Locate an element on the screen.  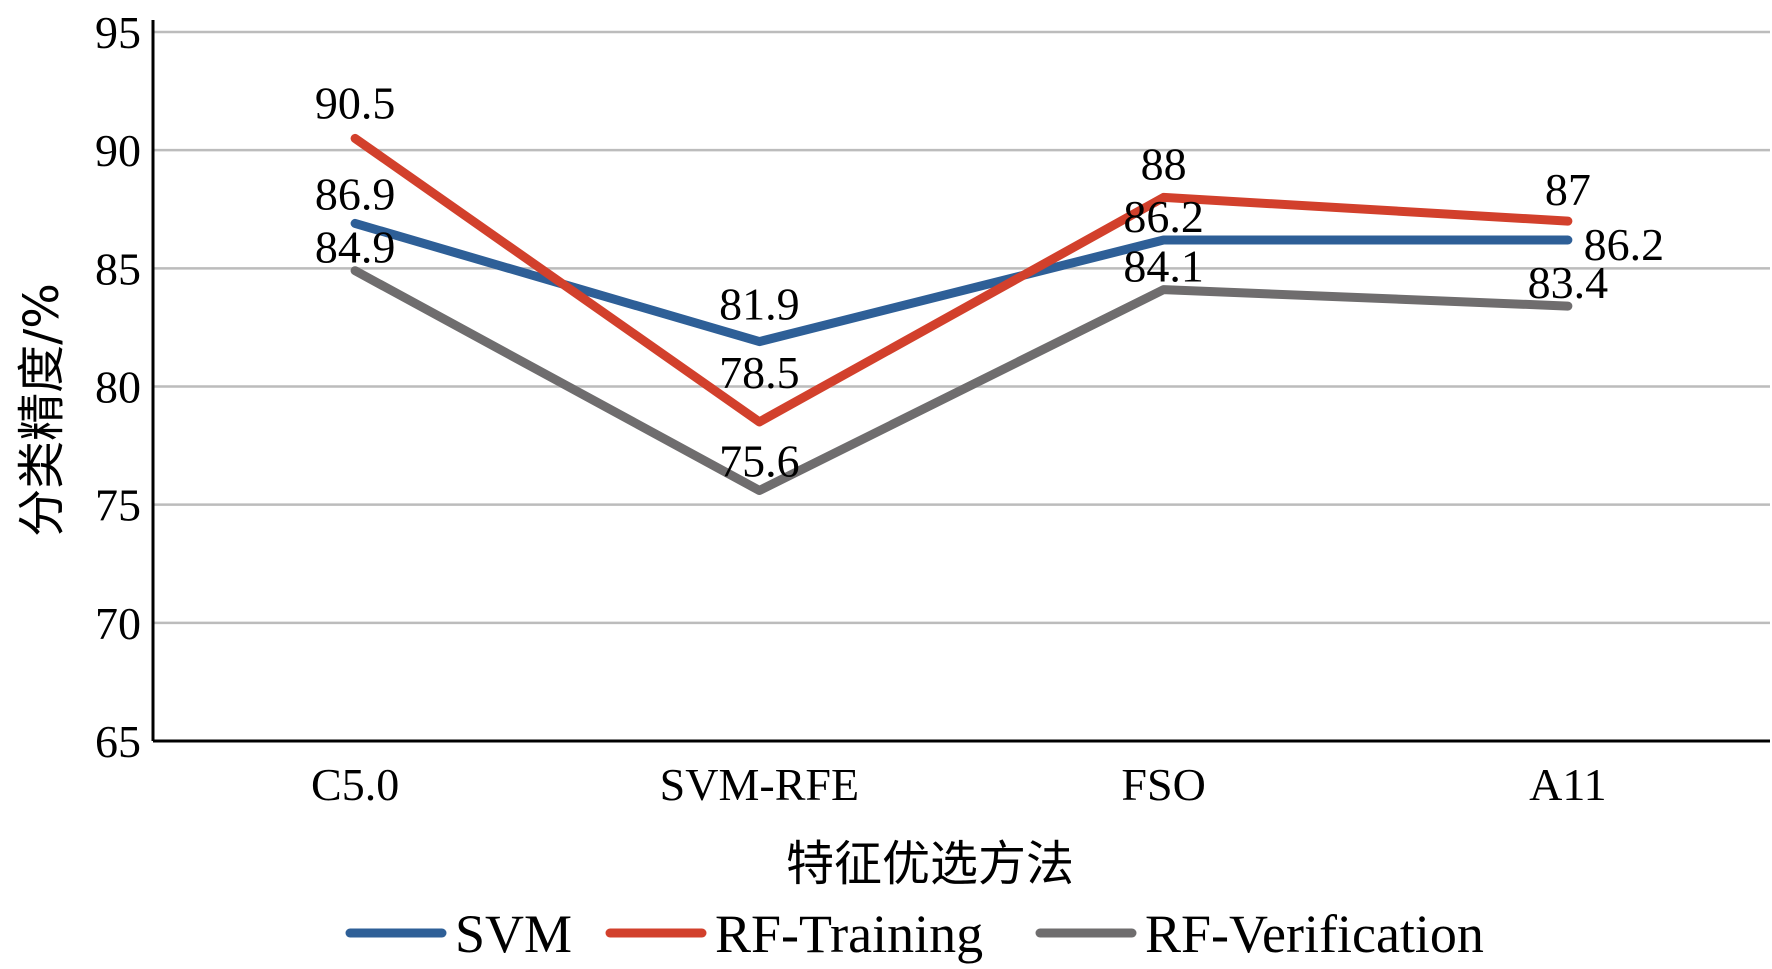
data-label: 75.6 is located at coordinates (759, 460).